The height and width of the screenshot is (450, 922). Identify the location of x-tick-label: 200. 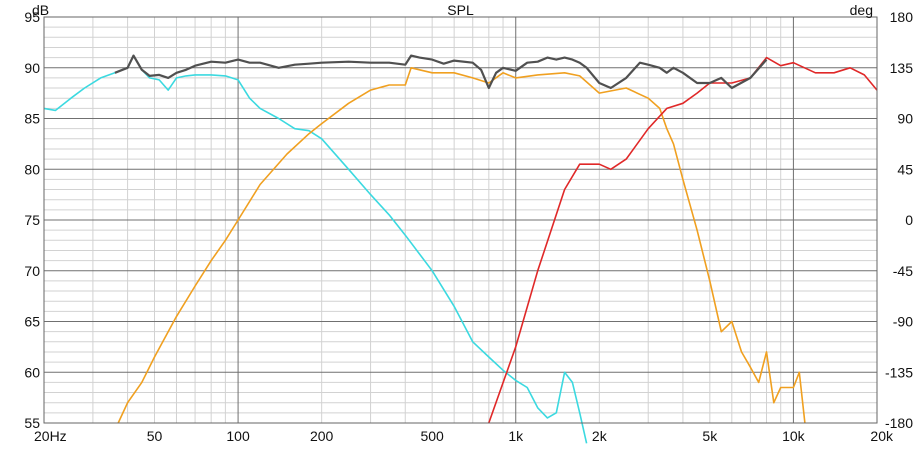
(322, 436).